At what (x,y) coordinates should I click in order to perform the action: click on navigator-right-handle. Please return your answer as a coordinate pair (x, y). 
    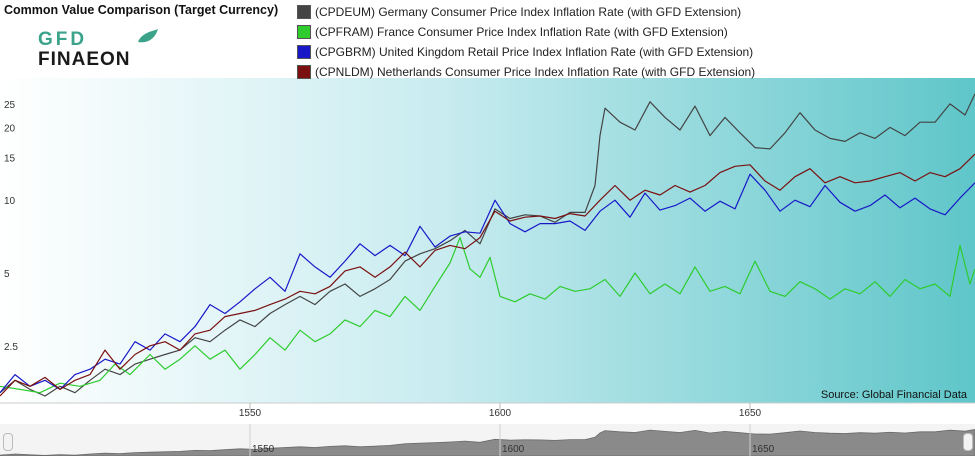
    Looking at the image, I should click on (968, 442).